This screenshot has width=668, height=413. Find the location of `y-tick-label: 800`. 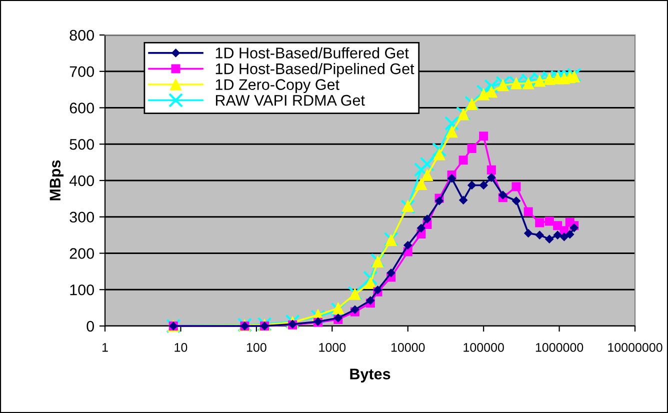

y-tick-label: 800 is located at coordinates (82, 35).